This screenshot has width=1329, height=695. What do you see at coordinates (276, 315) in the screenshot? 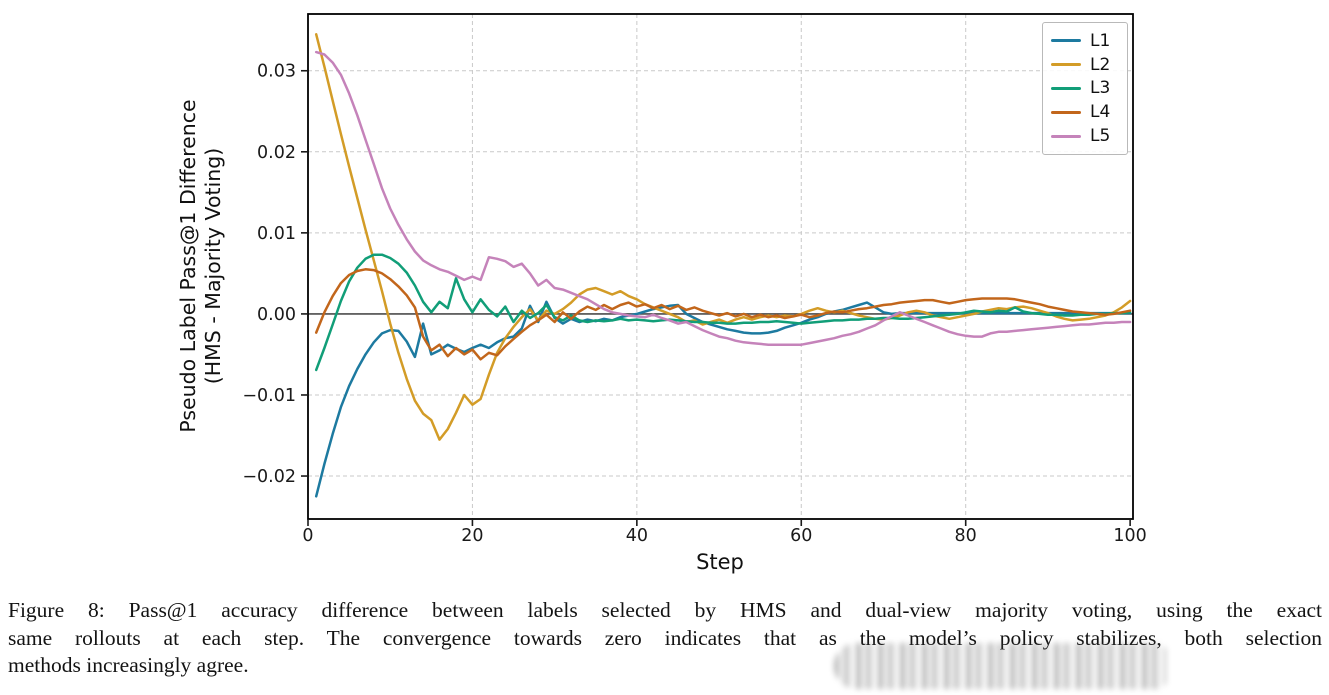
I see `y-tick-label: 0.00` at bounding box center [276, 315].